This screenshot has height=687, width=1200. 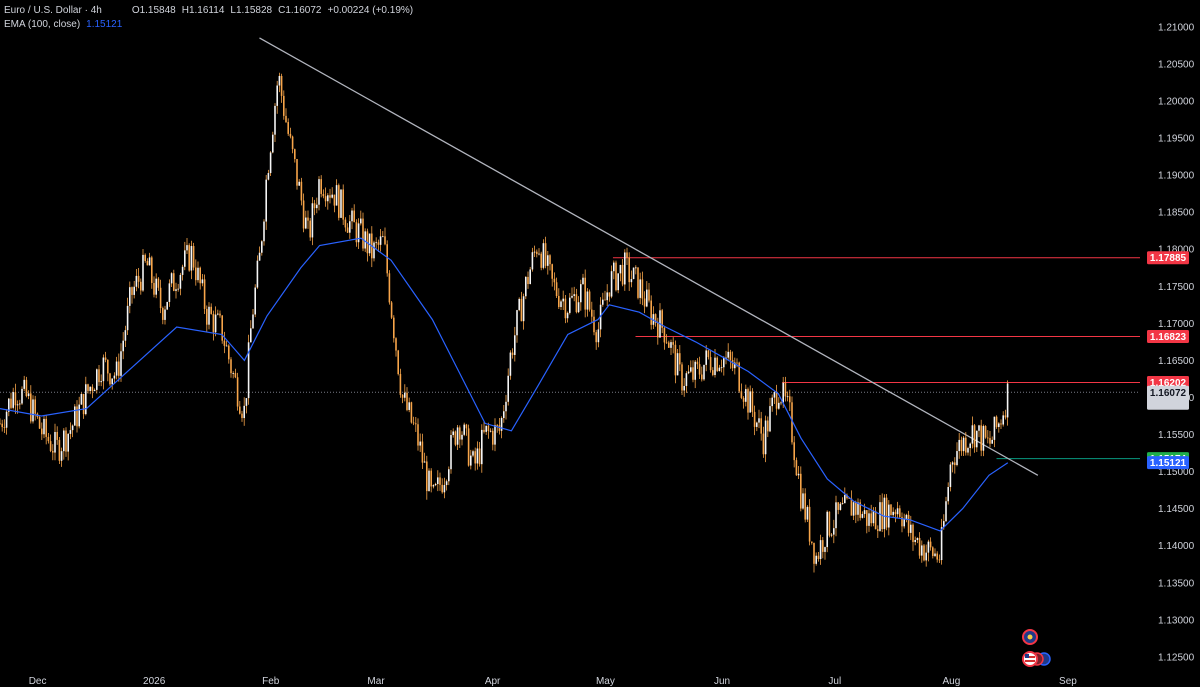 What do you see at coordinates (553, 681) in the screenshot?
I see `time-axis: Dec 2026 Feb Mar Apr May Jun Jul Aug Sep` at bounding box center [553, 681].